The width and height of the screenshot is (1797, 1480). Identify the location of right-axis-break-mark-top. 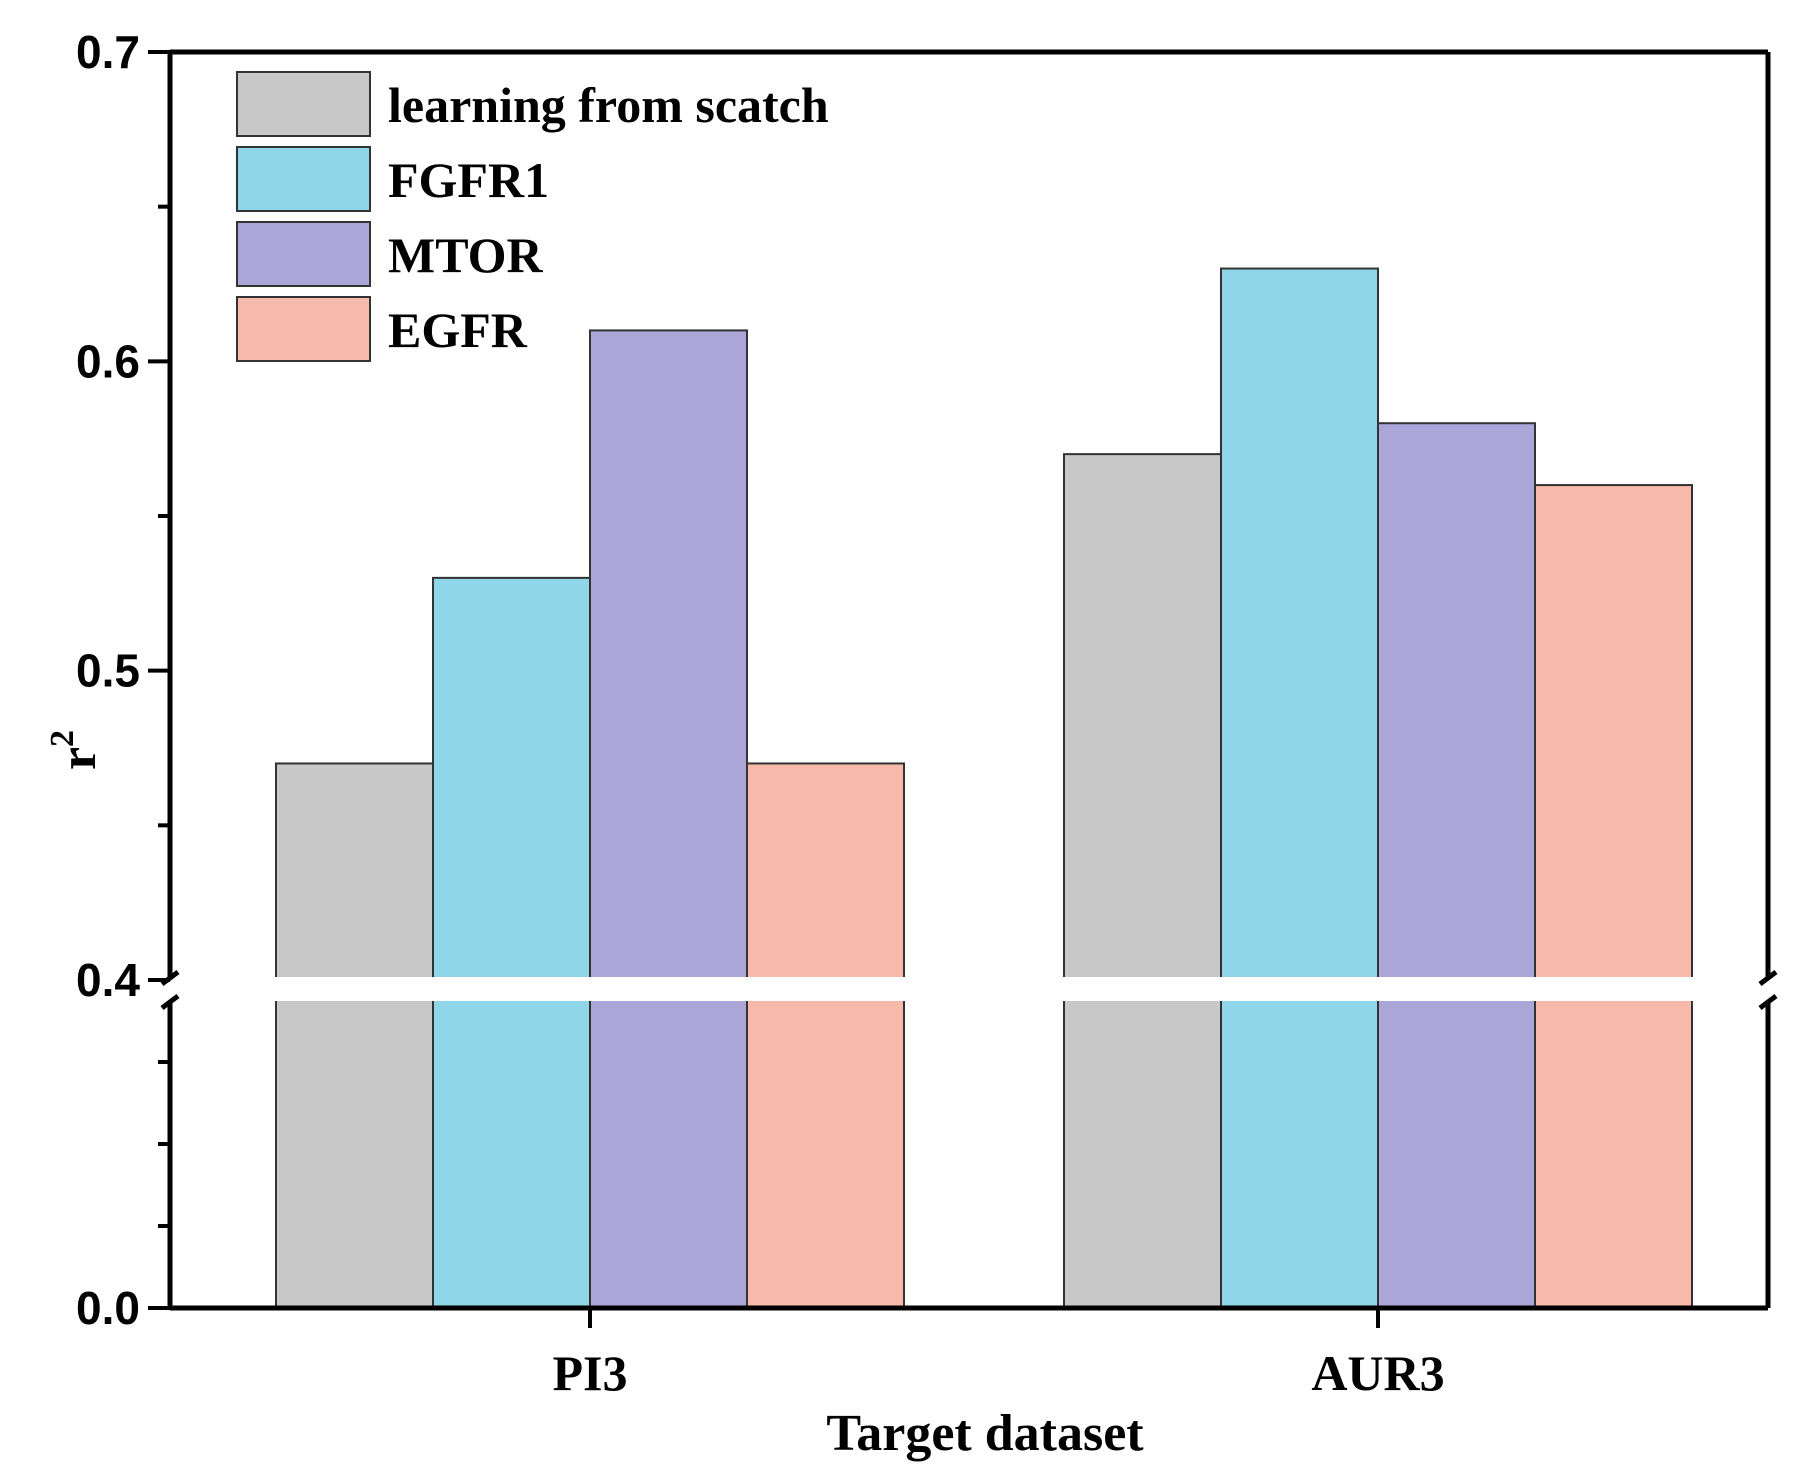
(1768, 978).